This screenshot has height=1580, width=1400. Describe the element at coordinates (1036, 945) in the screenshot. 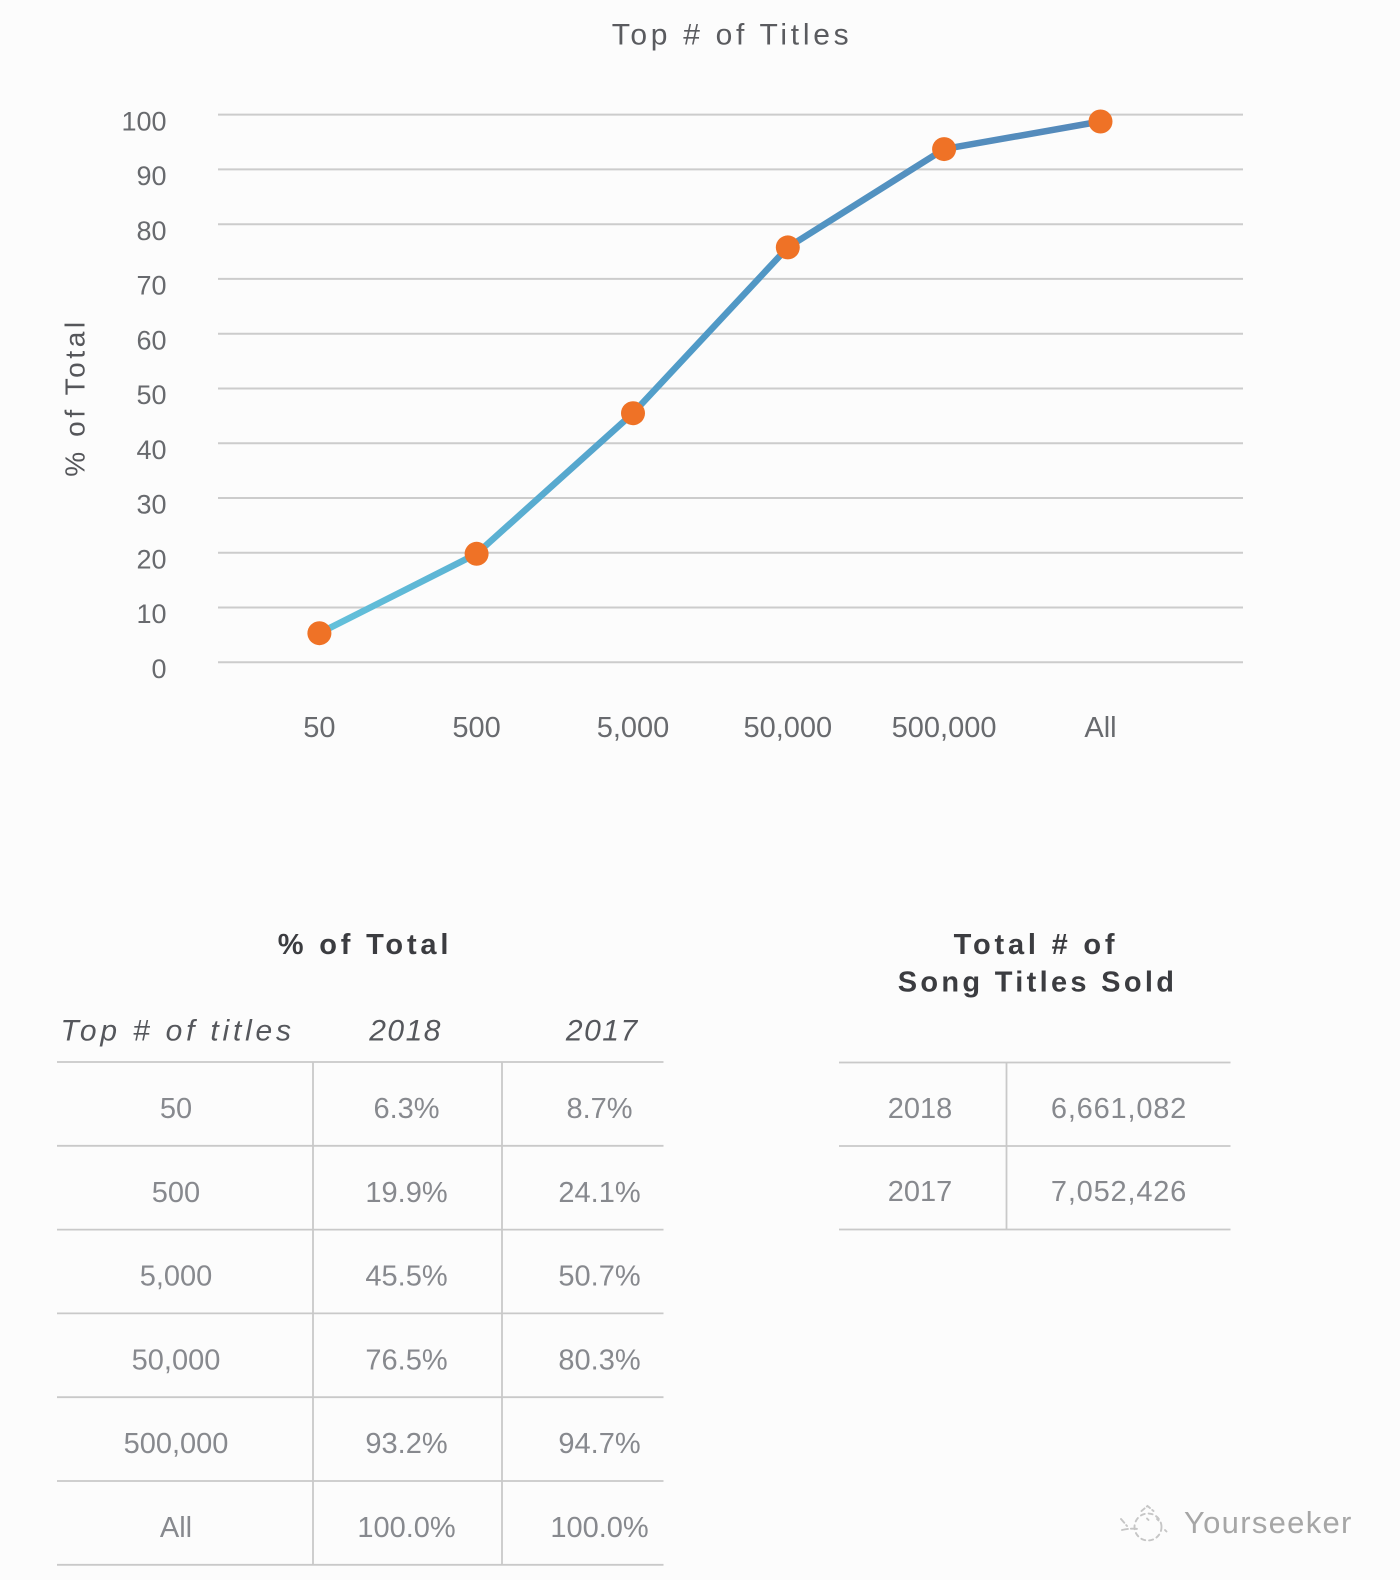

I see `svg-text: Total # of` at that location.